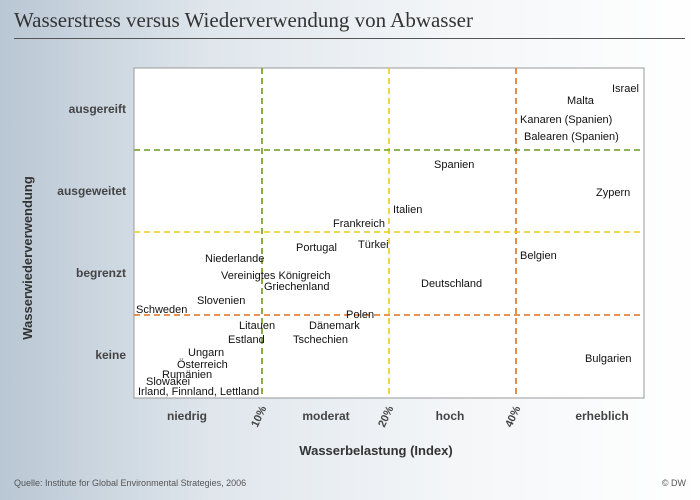 The width and height of the screenshot is (700, 500). I want to click on point-label-ungarn: Ungarn, so click(206, 353).